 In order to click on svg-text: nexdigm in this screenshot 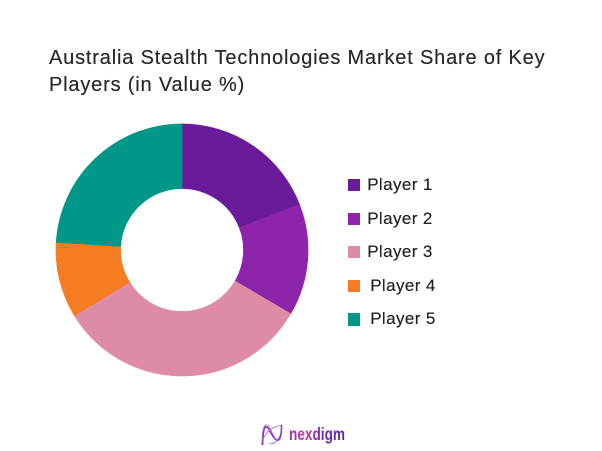, I will do `click(317, 434)`.